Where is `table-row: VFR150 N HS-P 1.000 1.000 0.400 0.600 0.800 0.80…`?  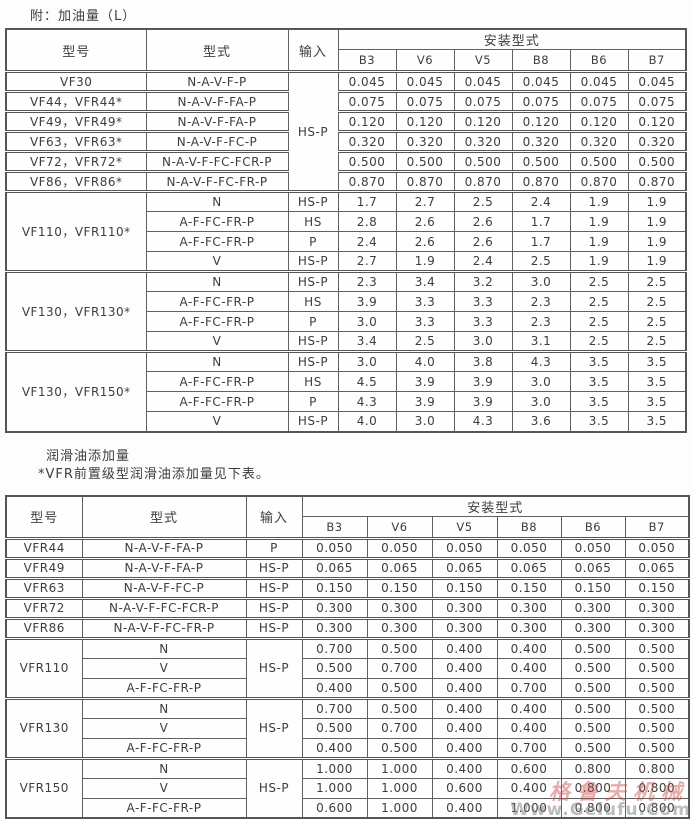 table-row: VFR150 N HS-P 1.000 1.000 0.400 0.600 0.800 0.80… is located at coordinates (347, 787).